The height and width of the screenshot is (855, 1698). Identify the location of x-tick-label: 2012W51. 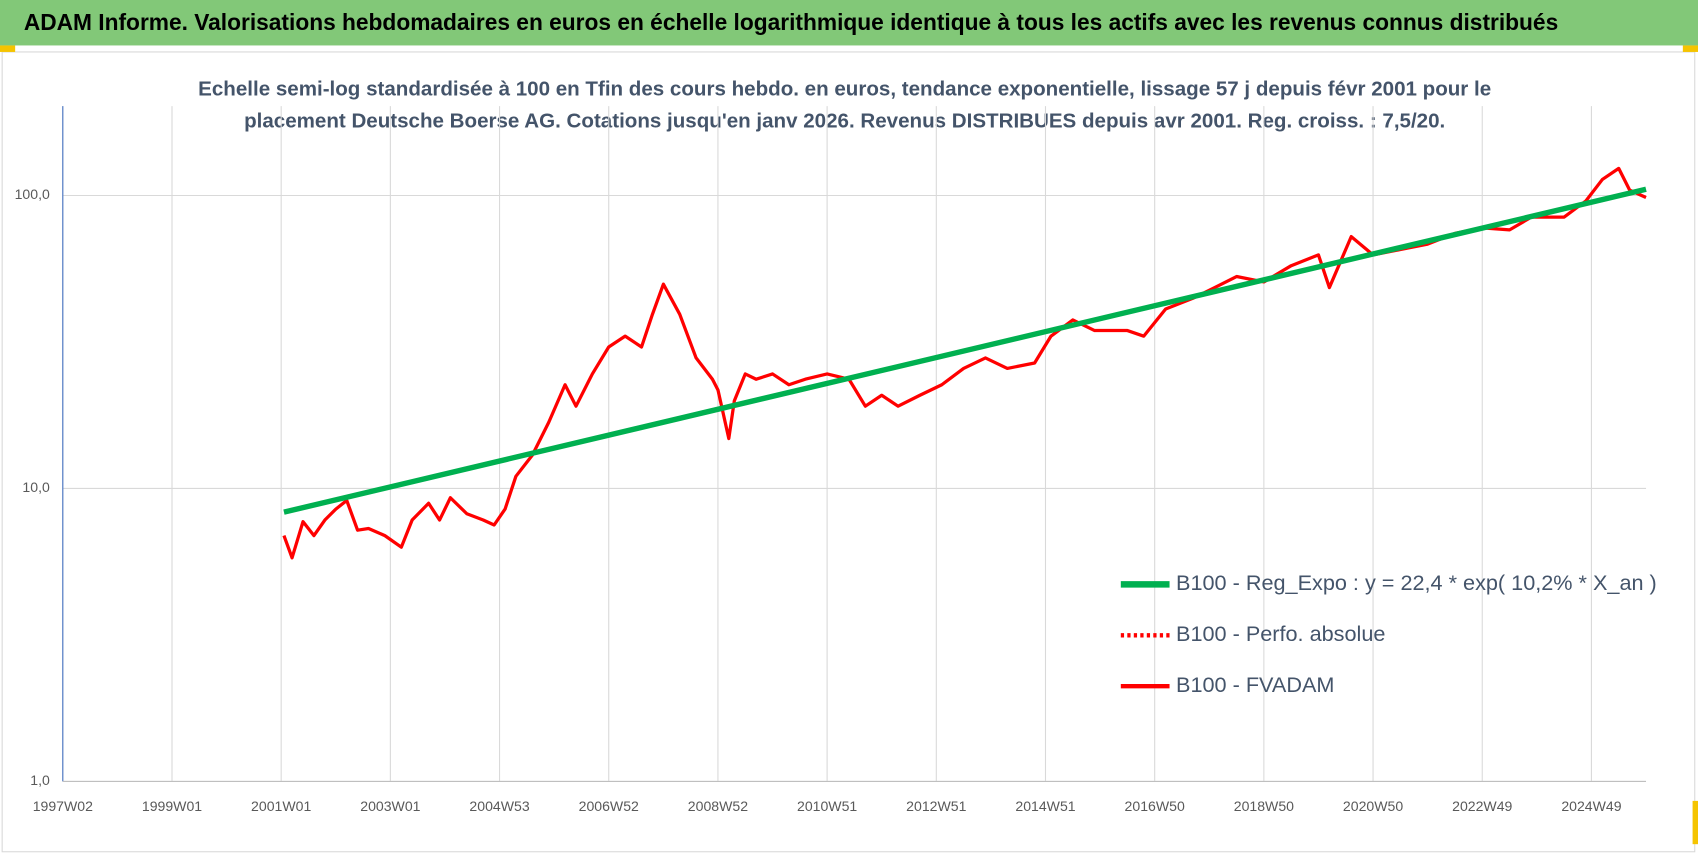
(936, 806).